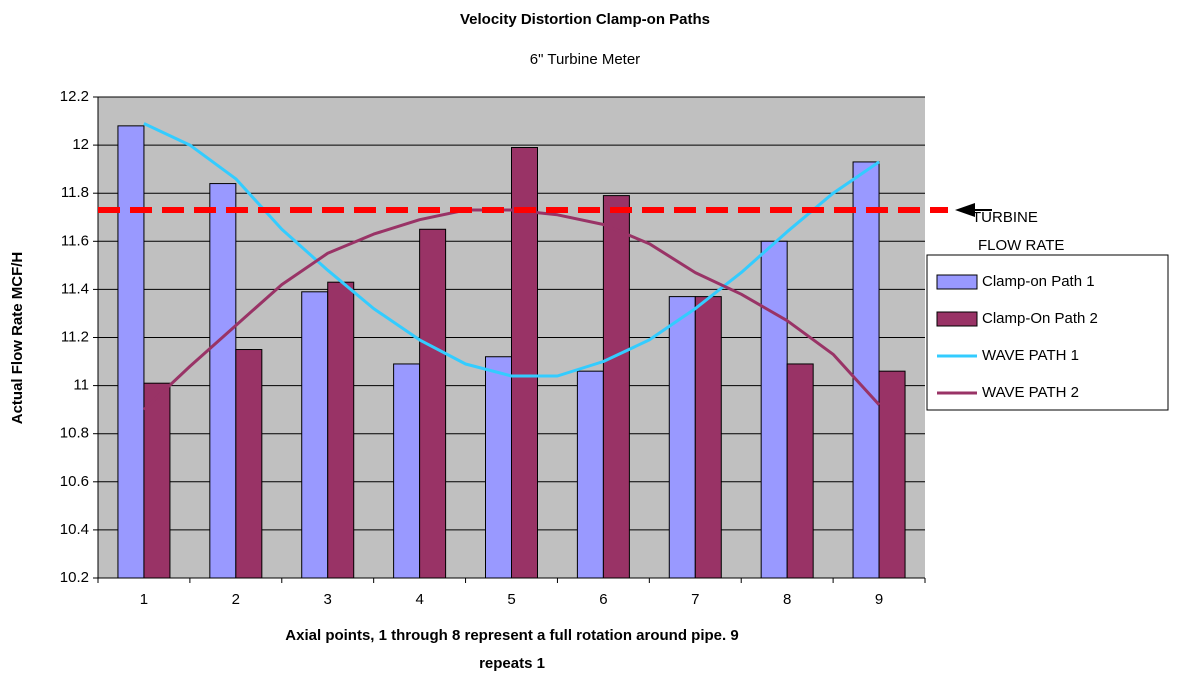 Image resolution: width=1185 pixels, height=700 pixels. I want to click on x-tick-label: 9, so click(879, 599).